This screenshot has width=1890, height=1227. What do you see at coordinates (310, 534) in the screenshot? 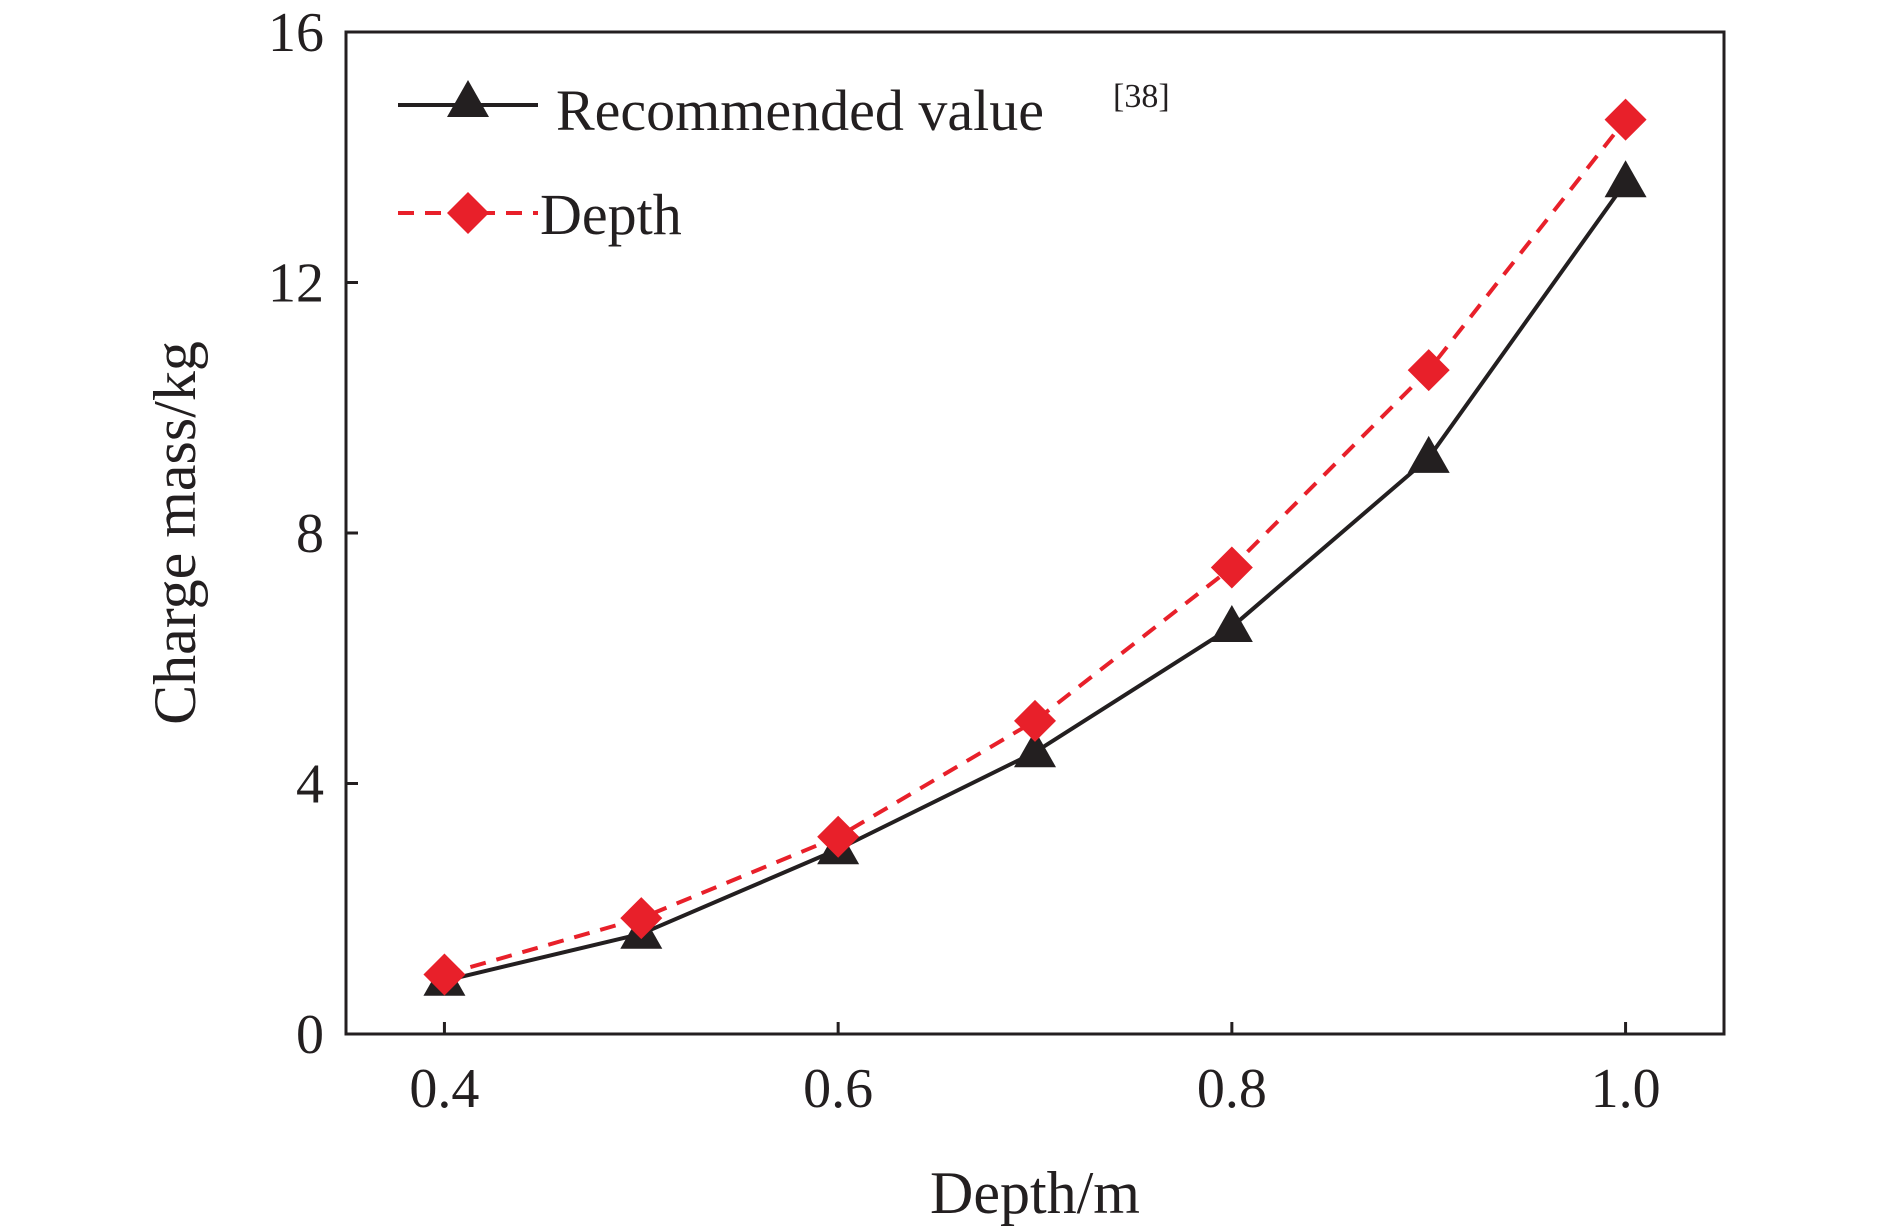
I see `y-tick-label: 8` at bounding box center [310, 534].